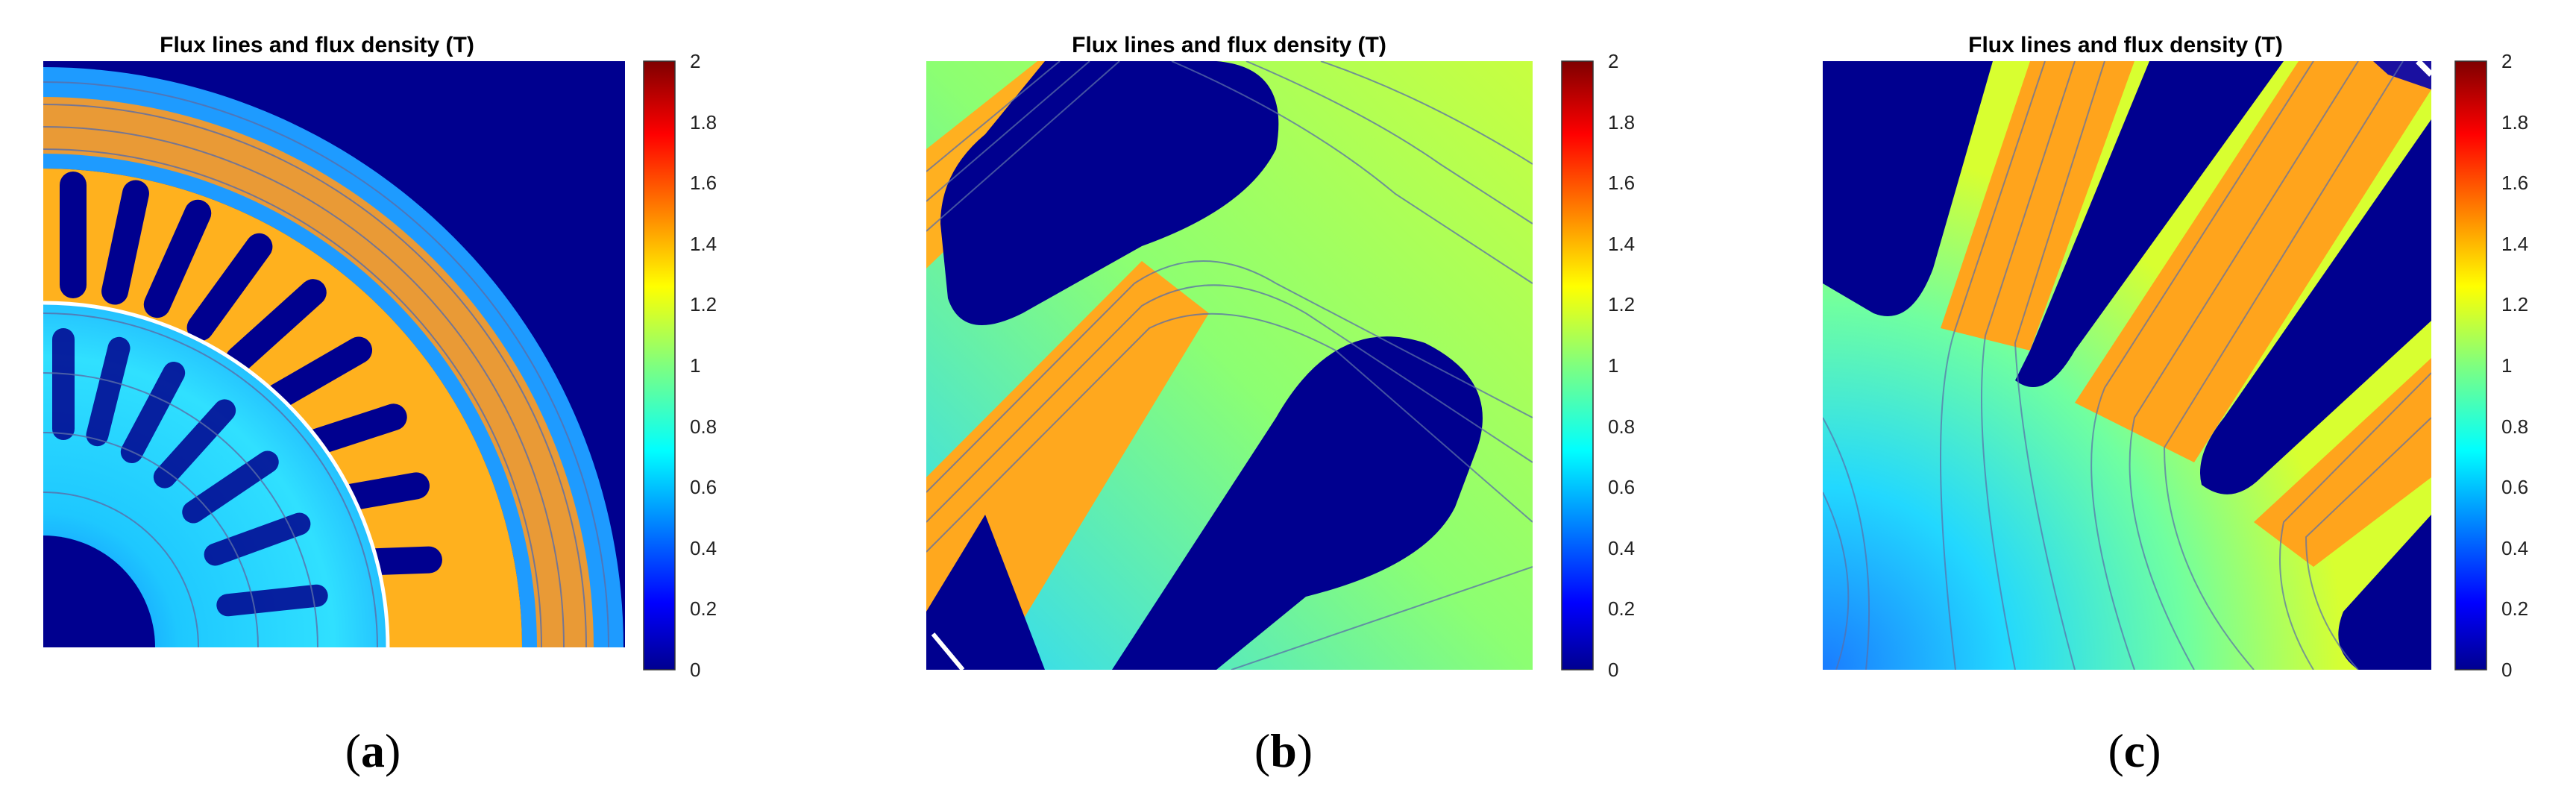 The height and width of the screenshot is (804, 2576). Describe the element at coordinates (695, 670) in the screenshot. I see `cb-a-tick-0: 0` at that location.